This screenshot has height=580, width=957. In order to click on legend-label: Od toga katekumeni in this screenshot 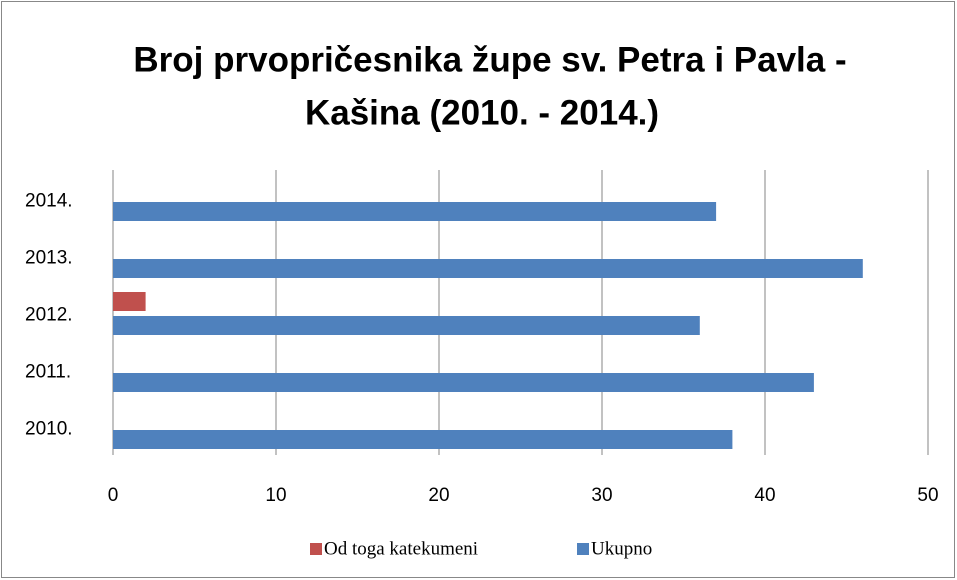, I will do `click(401, 548)`.